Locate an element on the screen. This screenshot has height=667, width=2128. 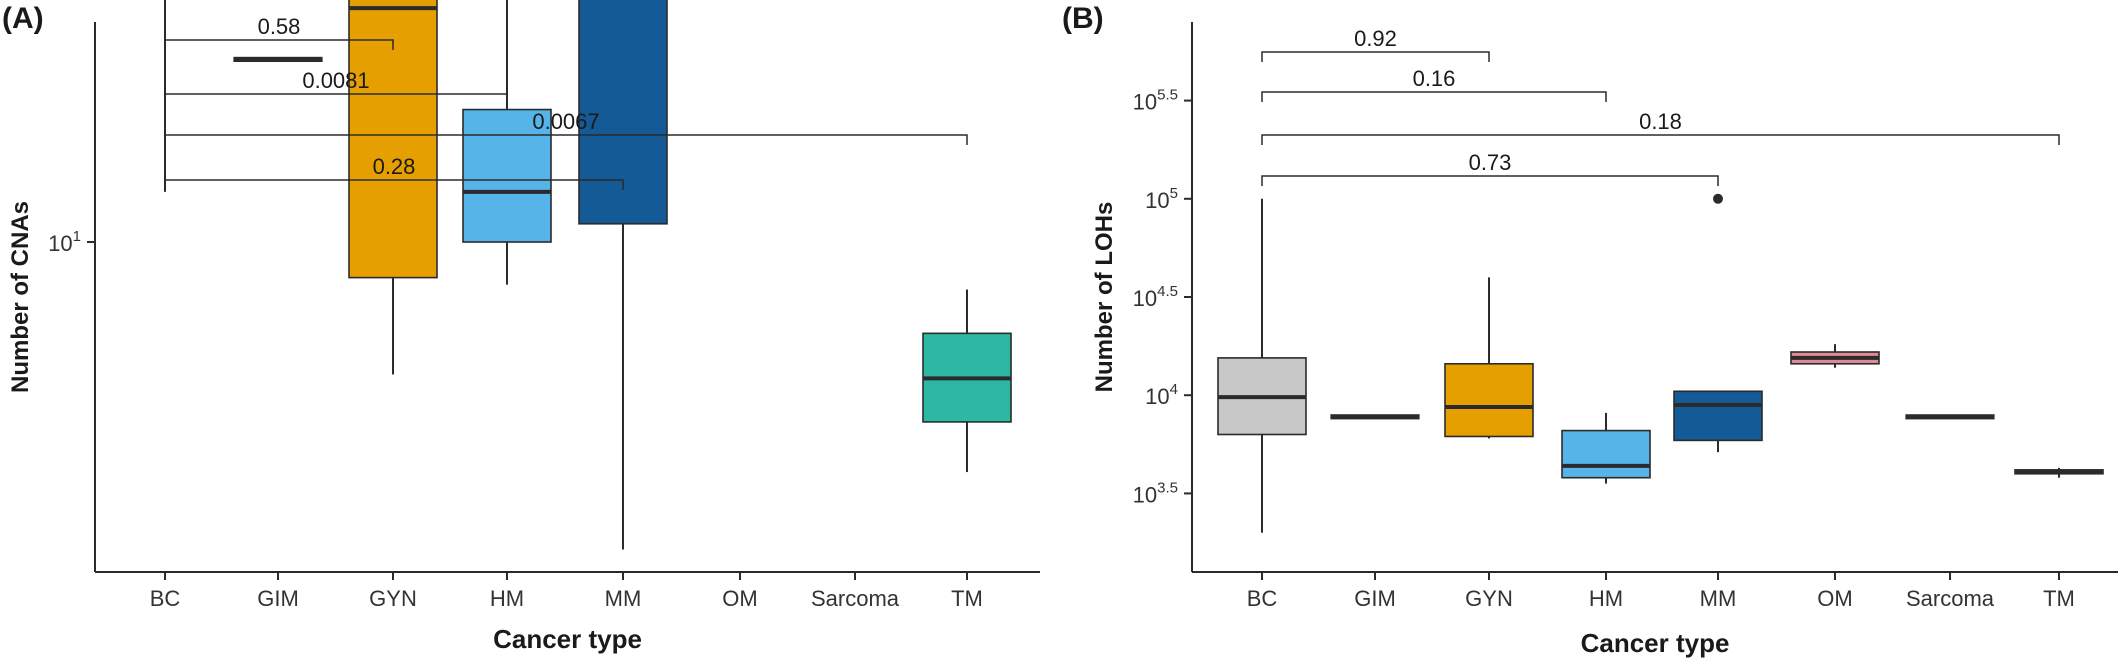
p-value-label: 0.16 is located at coordinates (1434, 78).